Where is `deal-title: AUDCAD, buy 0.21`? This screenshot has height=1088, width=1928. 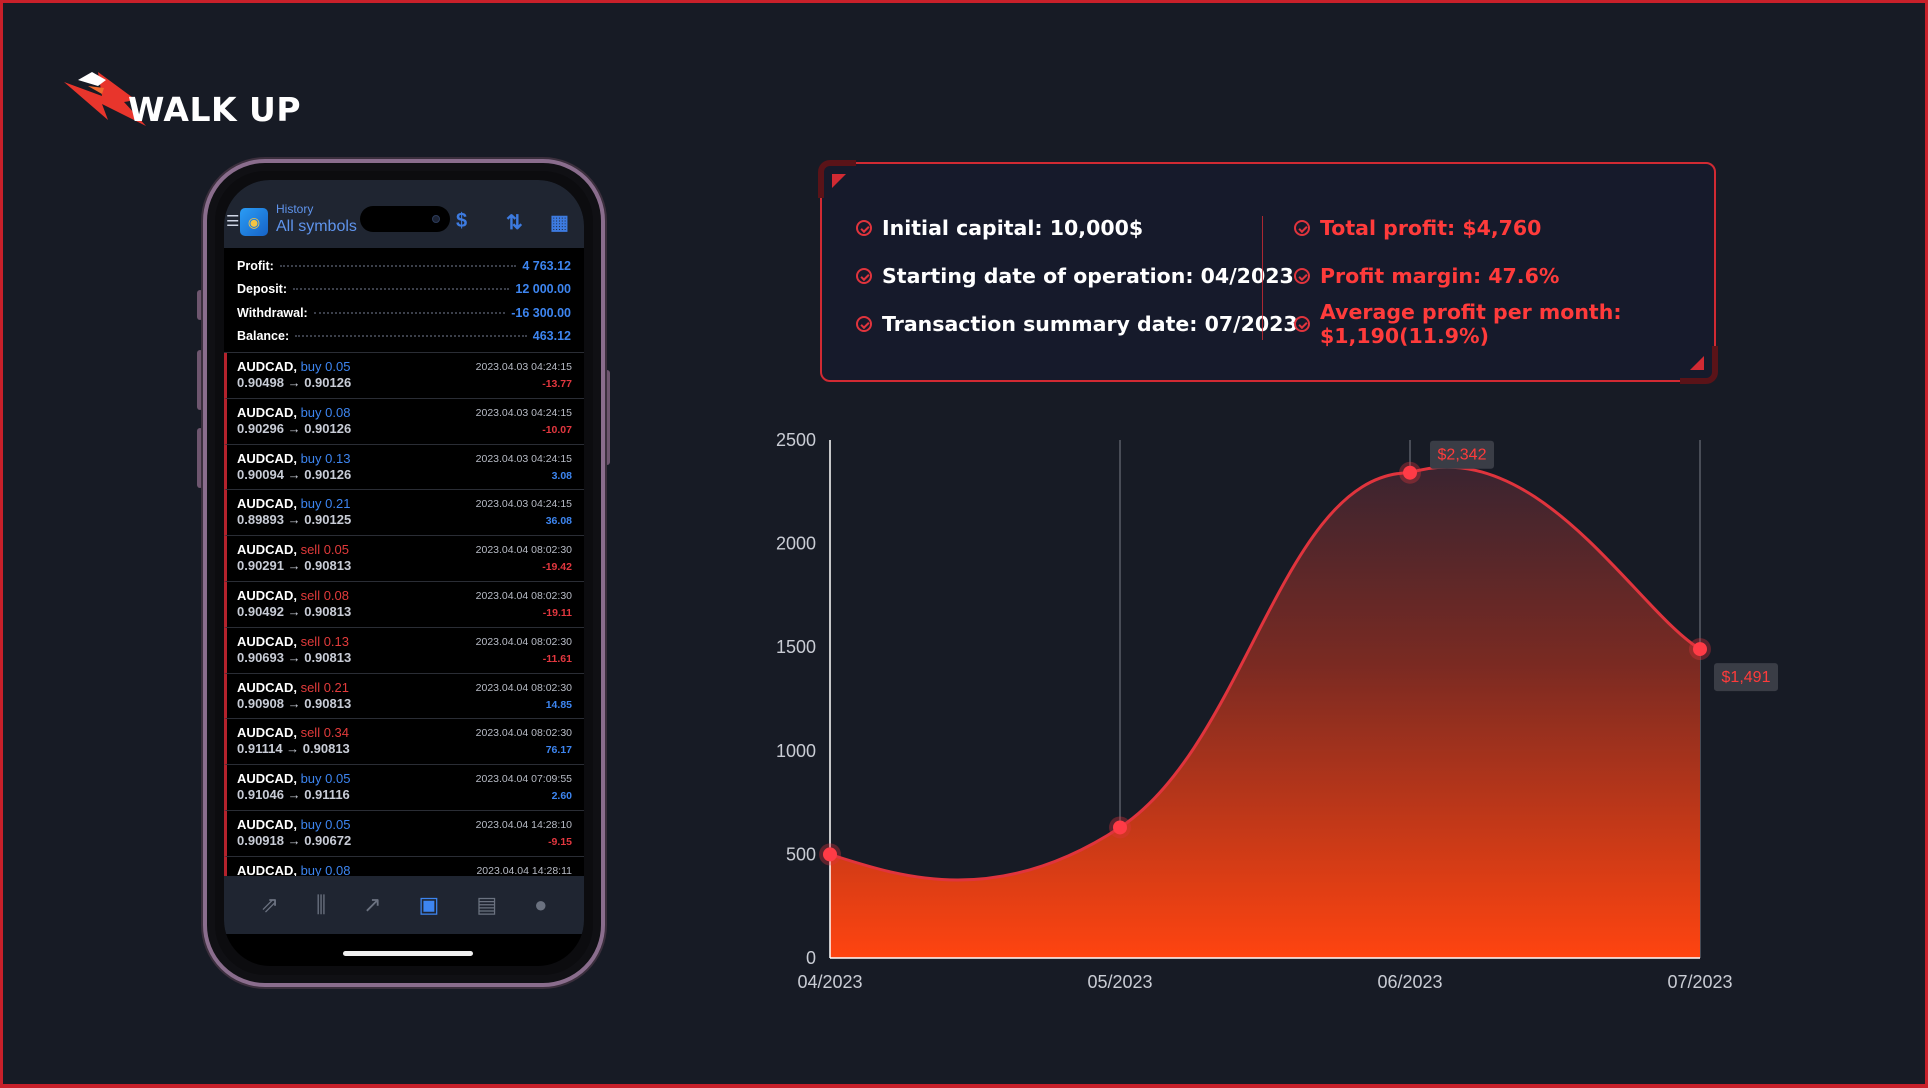 deal-title: AUDCAD, buy 0.21 is located at coordinates (405, 503).